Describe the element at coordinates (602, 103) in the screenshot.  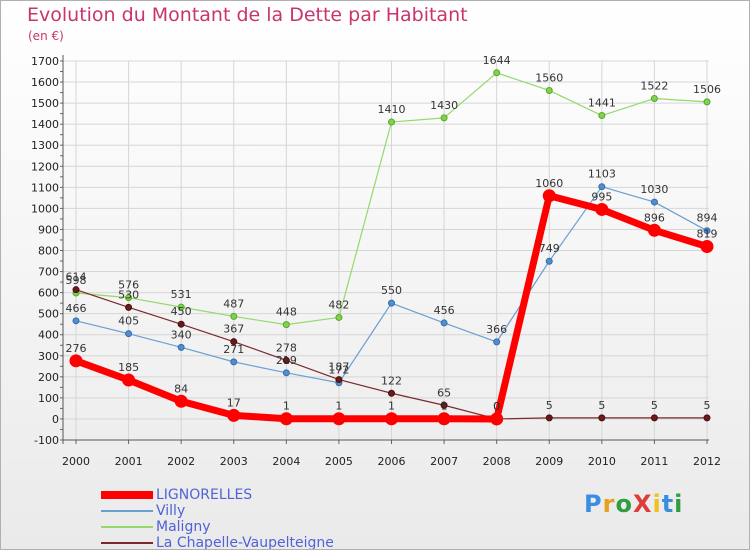
I see `data-label-maligny: 1441` at that location.